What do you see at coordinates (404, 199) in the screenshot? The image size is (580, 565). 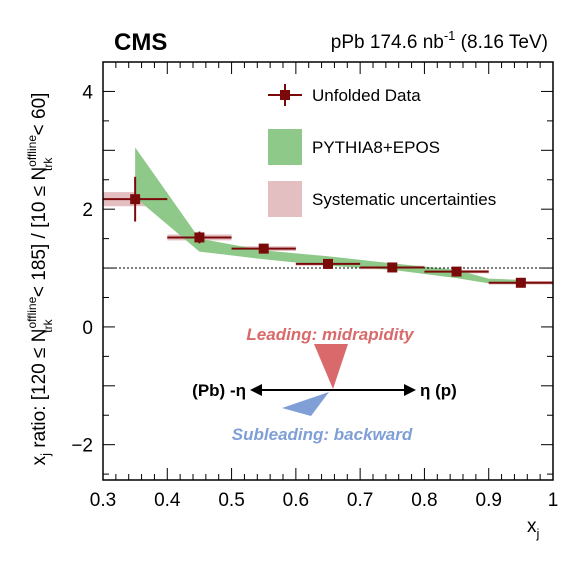 I see `legend-syst-label: Systematic uncertainties` at bounding box center [404, 199].